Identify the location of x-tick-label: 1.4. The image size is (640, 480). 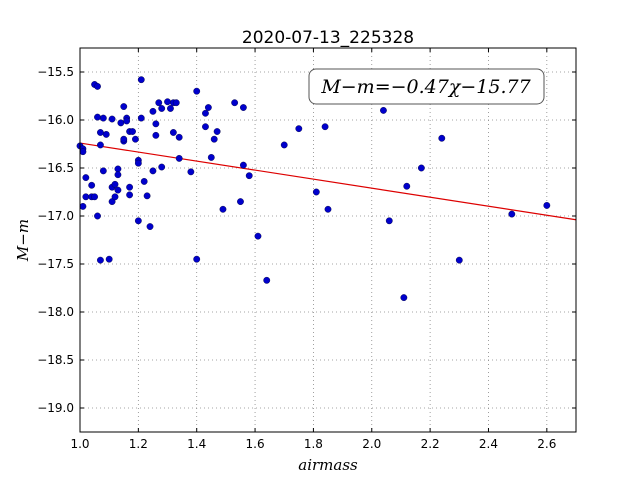
(196, 444).